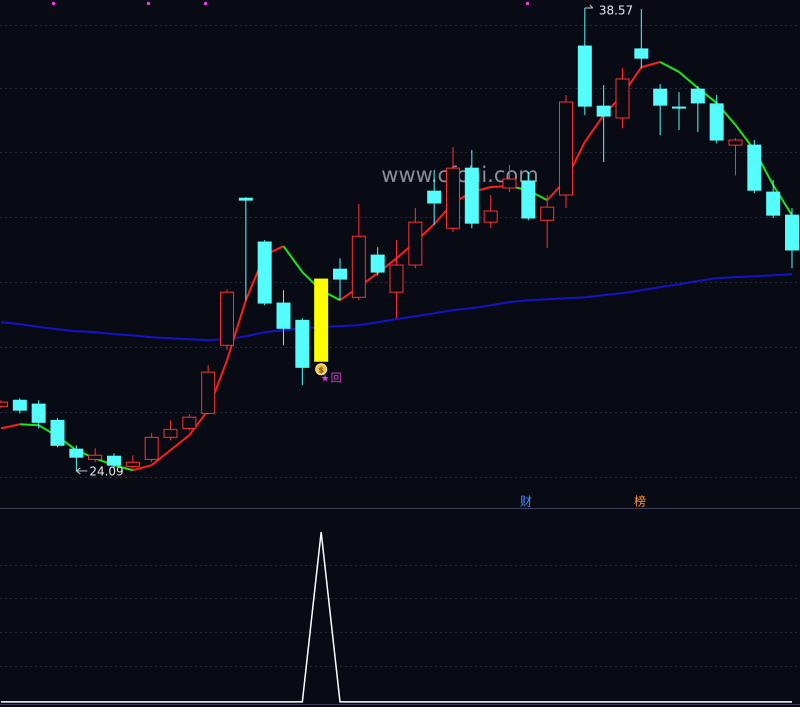 Image resolution: width=800 pixels, height=707 pixels. I want to click on signal-coin, so click(321, 369).